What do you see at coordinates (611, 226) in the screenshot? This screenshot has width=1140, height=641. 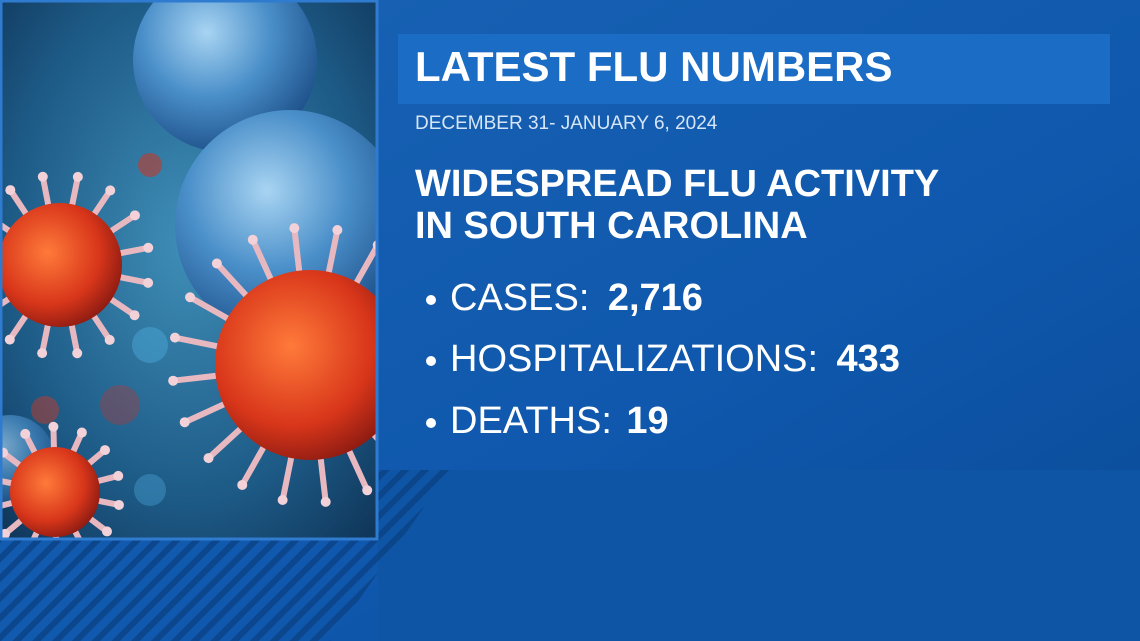 I see `headline-line: IN SOUTH CAROLINA` at bounding box center [611, 226].